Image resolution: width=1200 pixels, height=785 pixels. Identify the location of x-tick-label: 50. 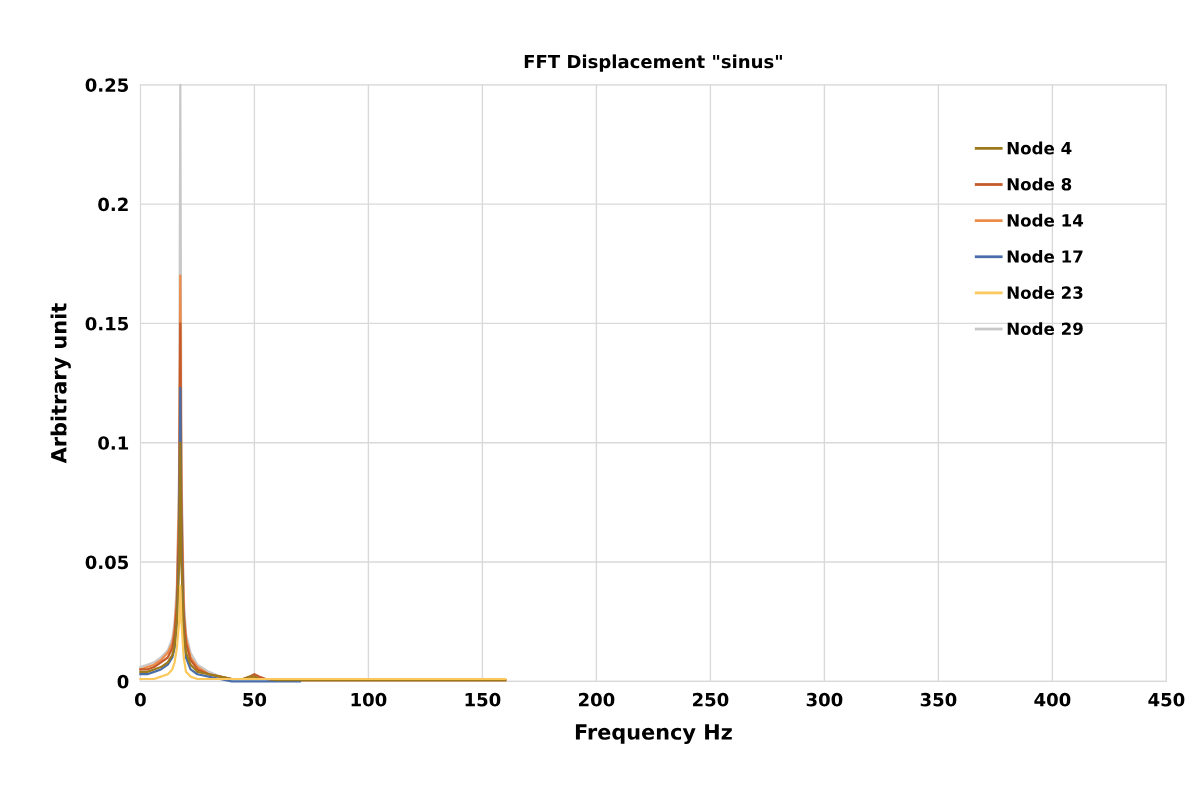
(255, 699).